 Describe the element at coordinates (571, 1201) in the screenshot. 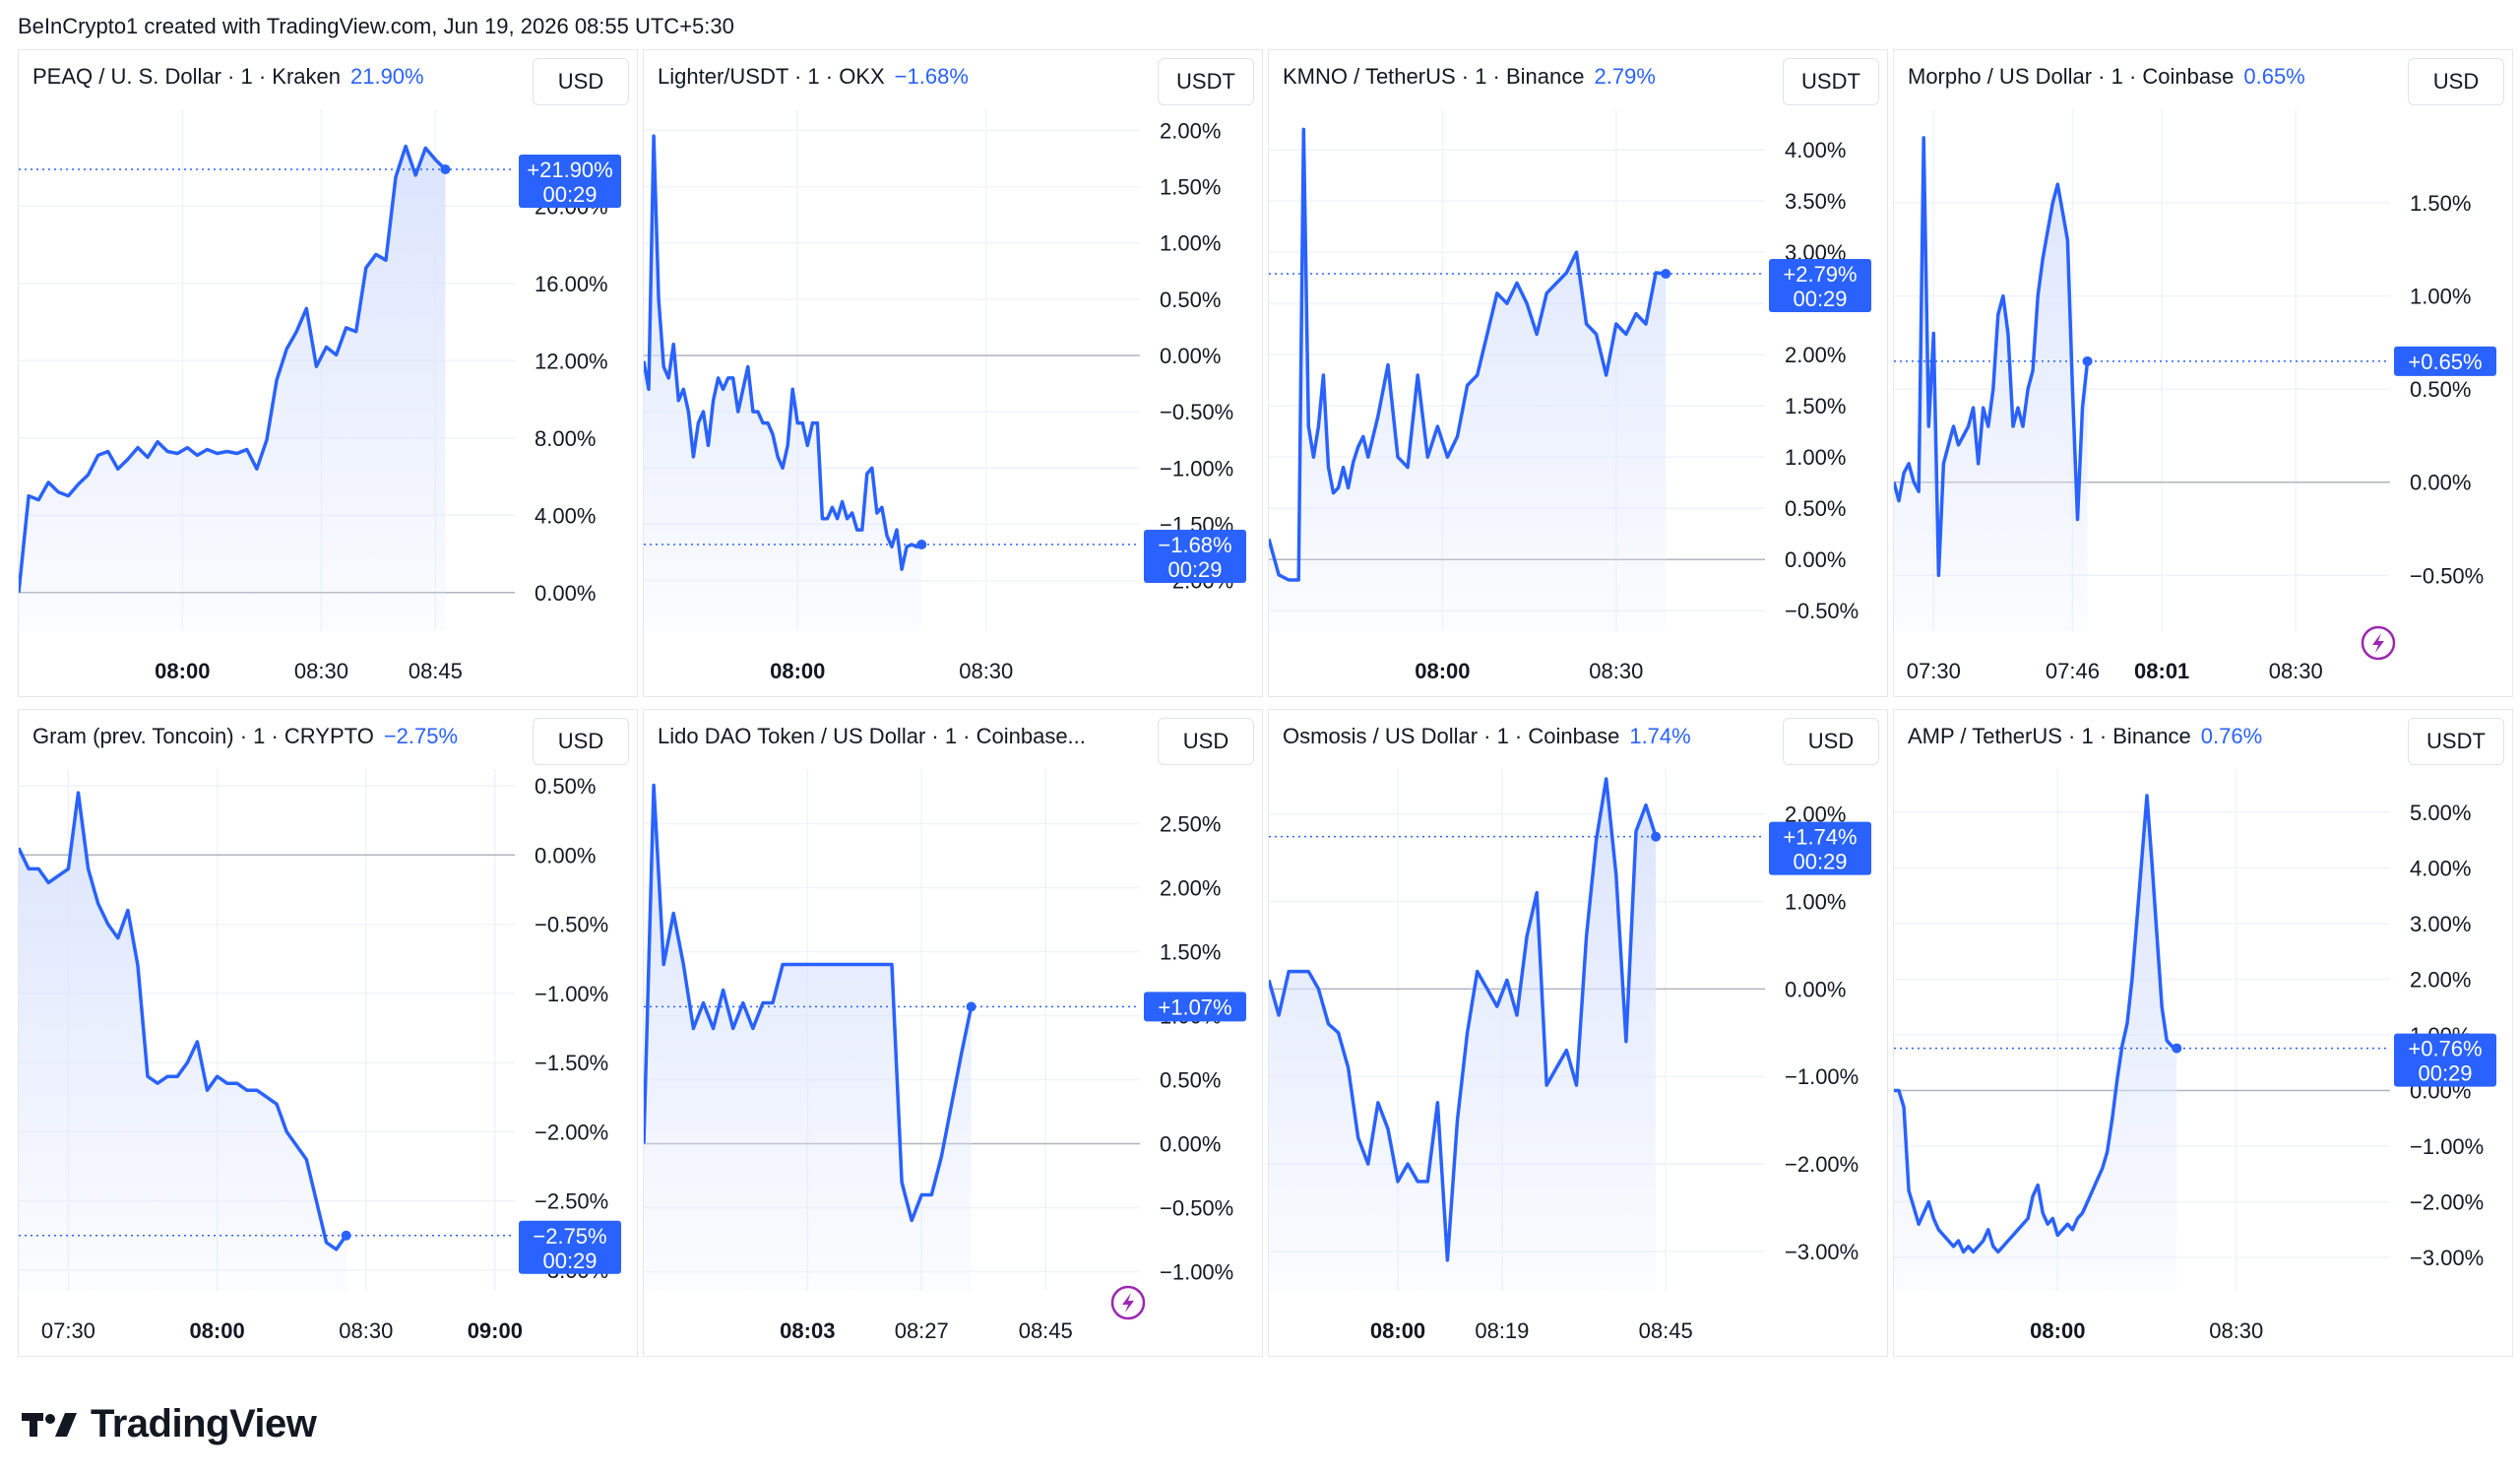

I see `y-tick-label: −2.50%` at that location.